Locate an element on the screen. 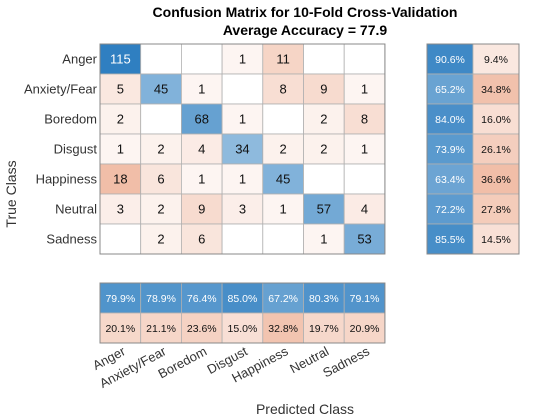 The image size is (560, 420). matrix-cell-value: 53 is located at coordinates (364, 239).